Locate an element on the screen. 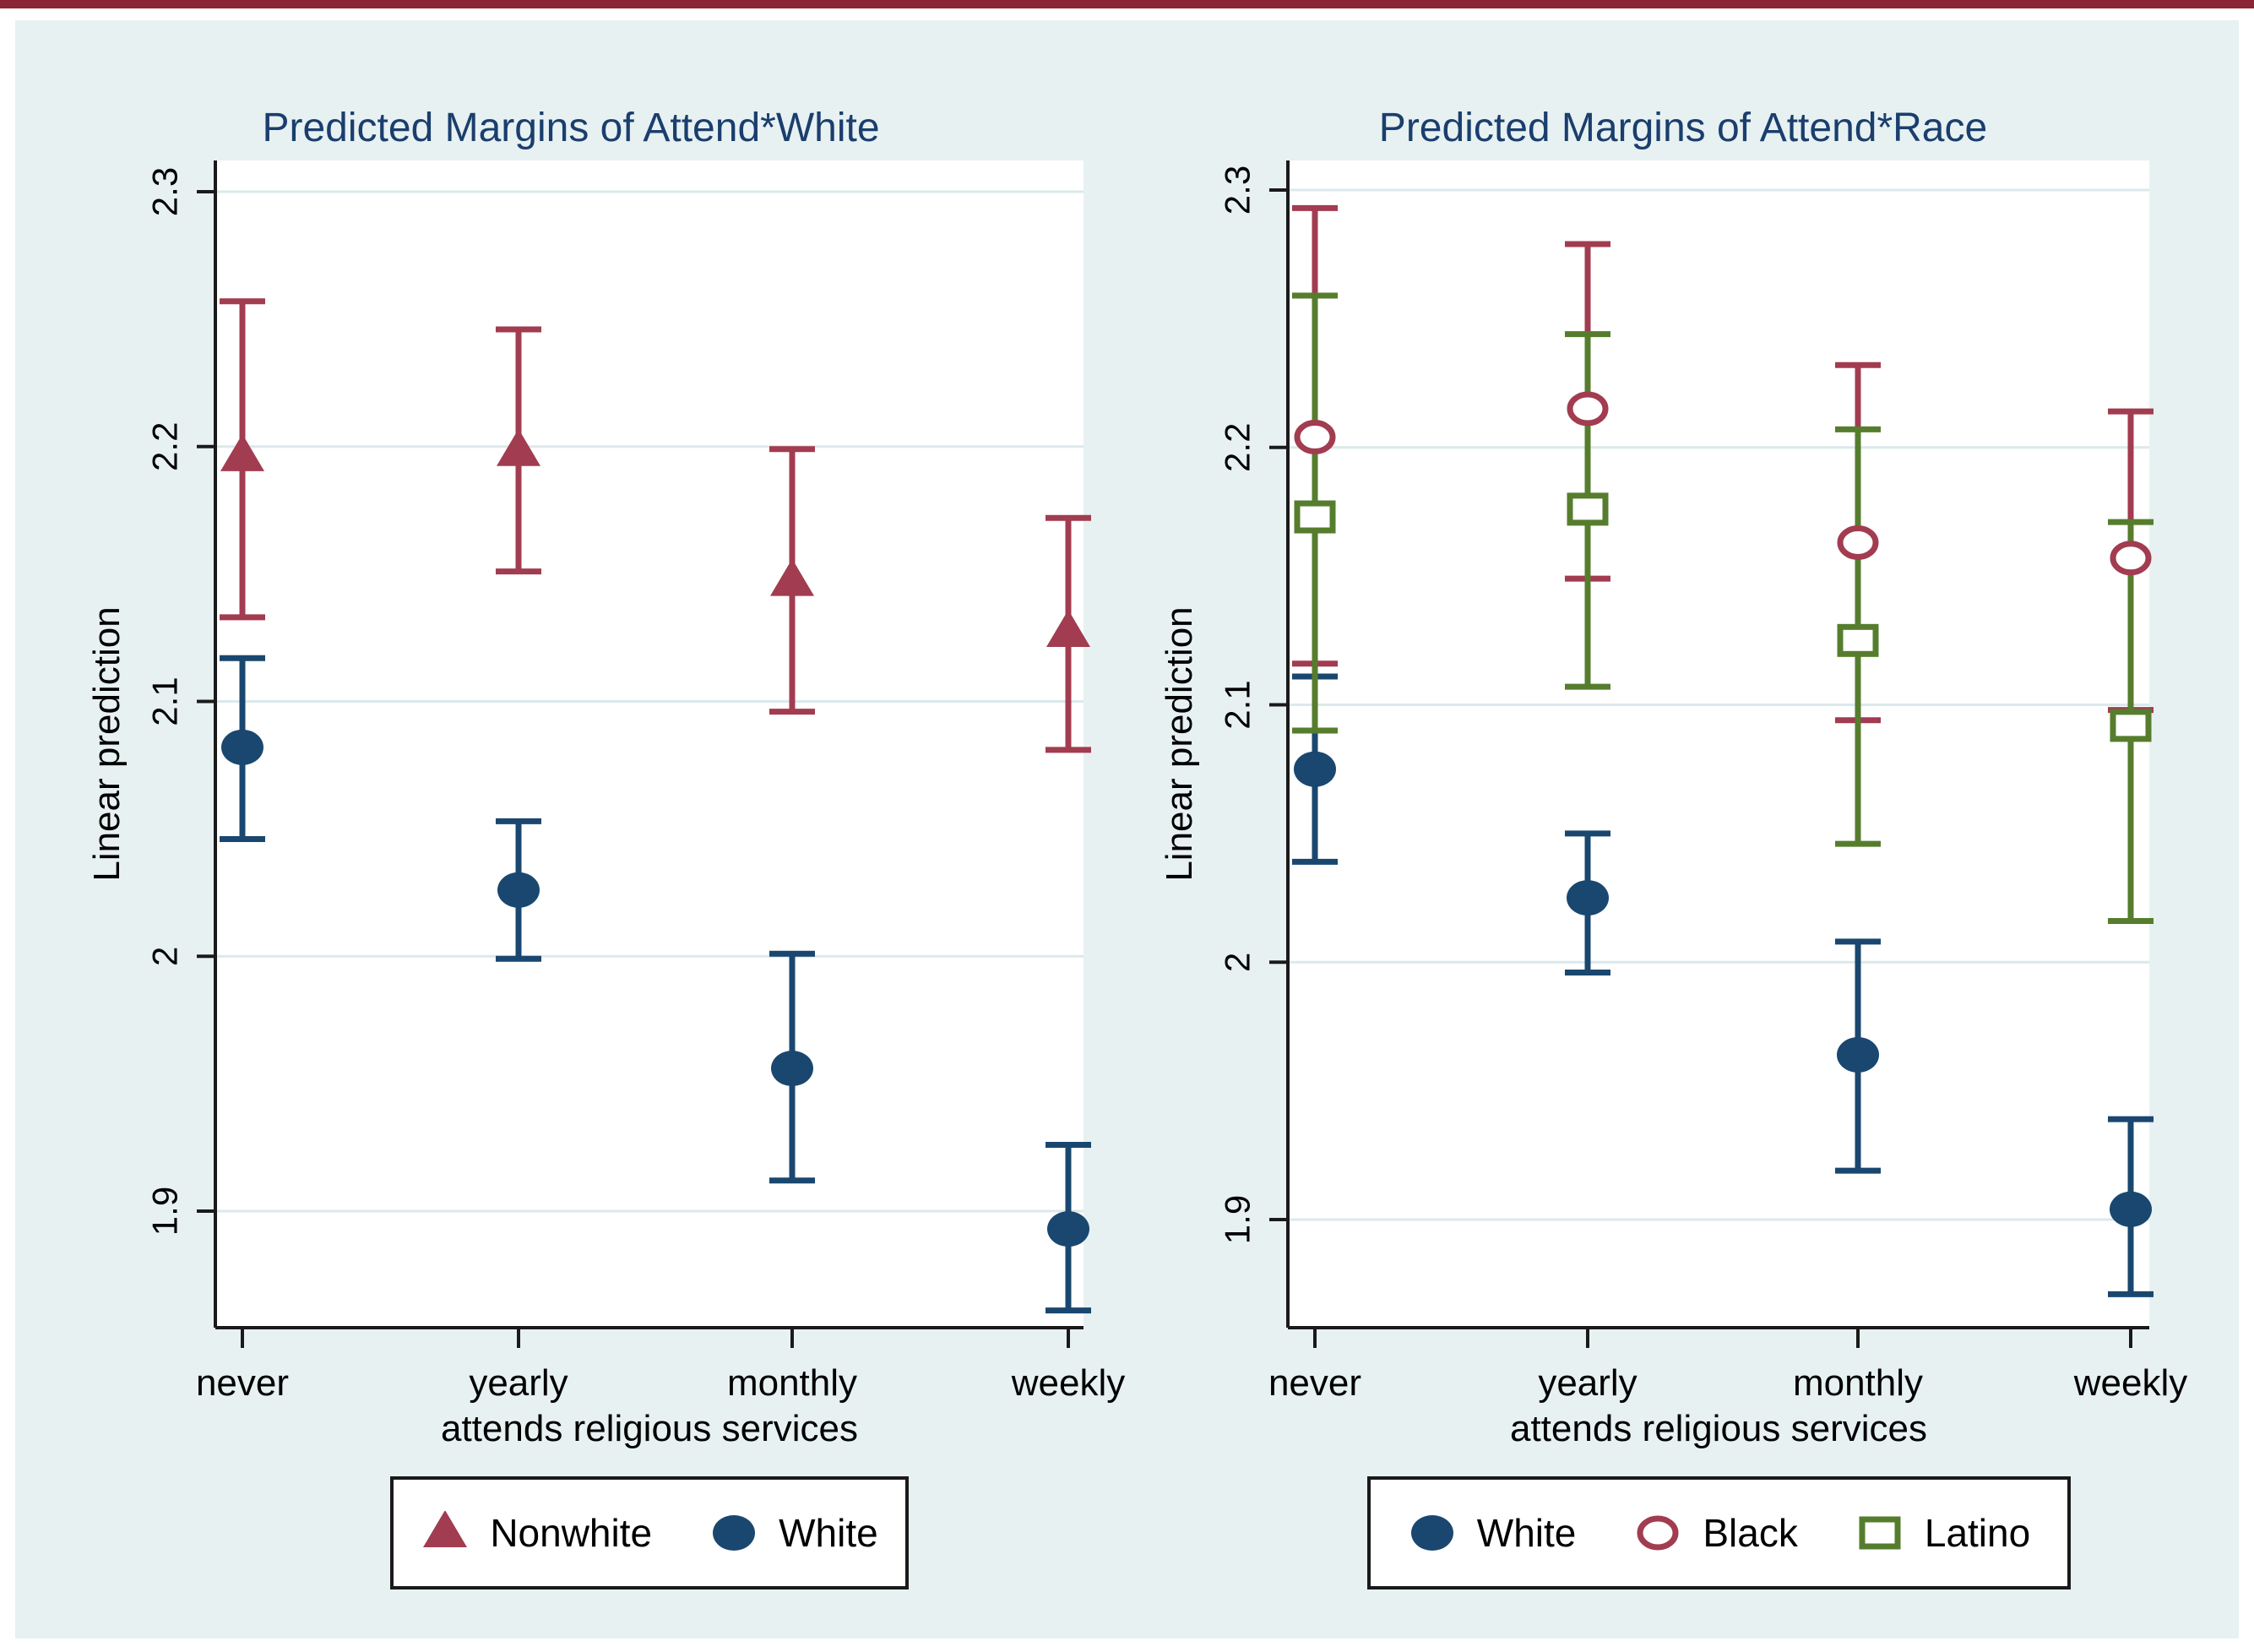 The width and height of the screenshot is (2254, 1652). series-black-markers is located at coordinates (1723, 483).